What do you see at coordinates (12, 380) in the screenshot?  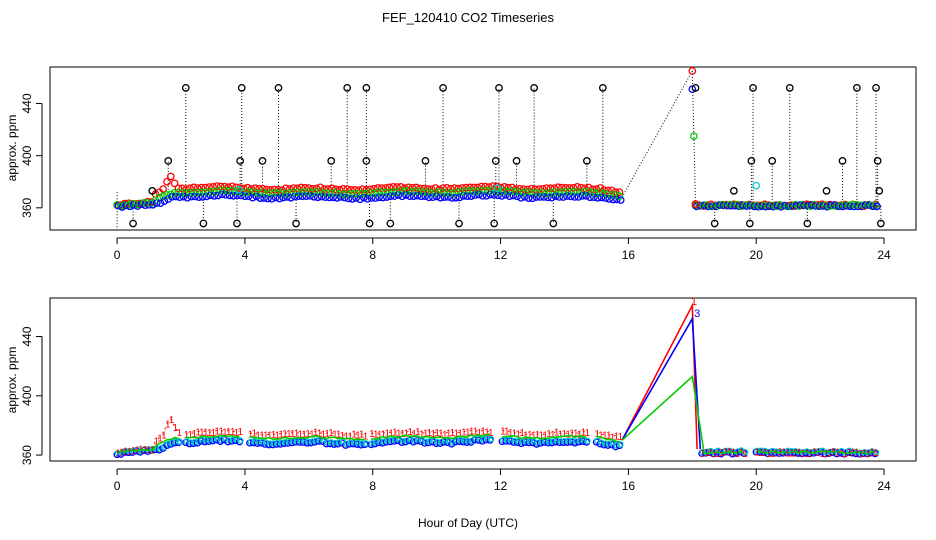 I see `bottom-y-axis-label: approx. ppm` at bounding box center [12, 380].